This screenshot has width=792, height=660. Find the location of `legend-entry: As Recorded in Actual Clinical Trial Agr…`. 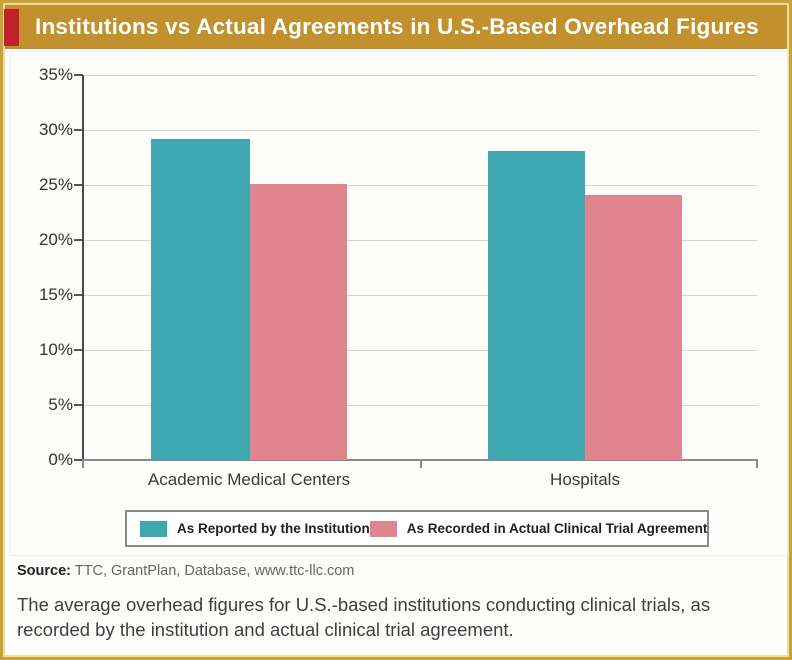

legend-entry: As Recorded in Actual Clinical Trial Agr… is located at coordinates (538, 528).